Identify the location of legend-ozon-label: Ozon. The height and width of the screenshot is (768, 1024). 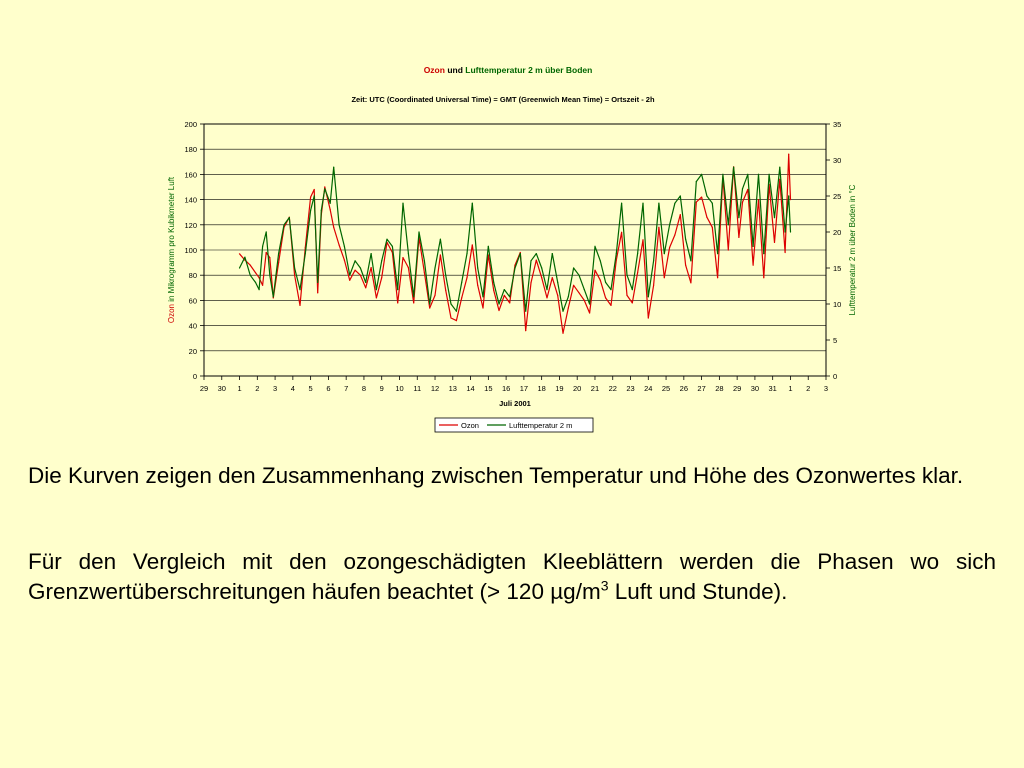
(470, 425).